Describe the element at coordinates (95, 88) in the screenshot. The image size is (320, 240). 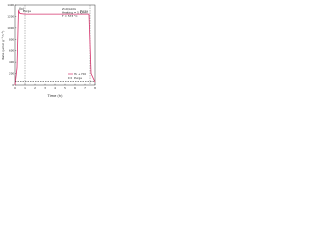
I see `x-tick-label: 8` at that location.